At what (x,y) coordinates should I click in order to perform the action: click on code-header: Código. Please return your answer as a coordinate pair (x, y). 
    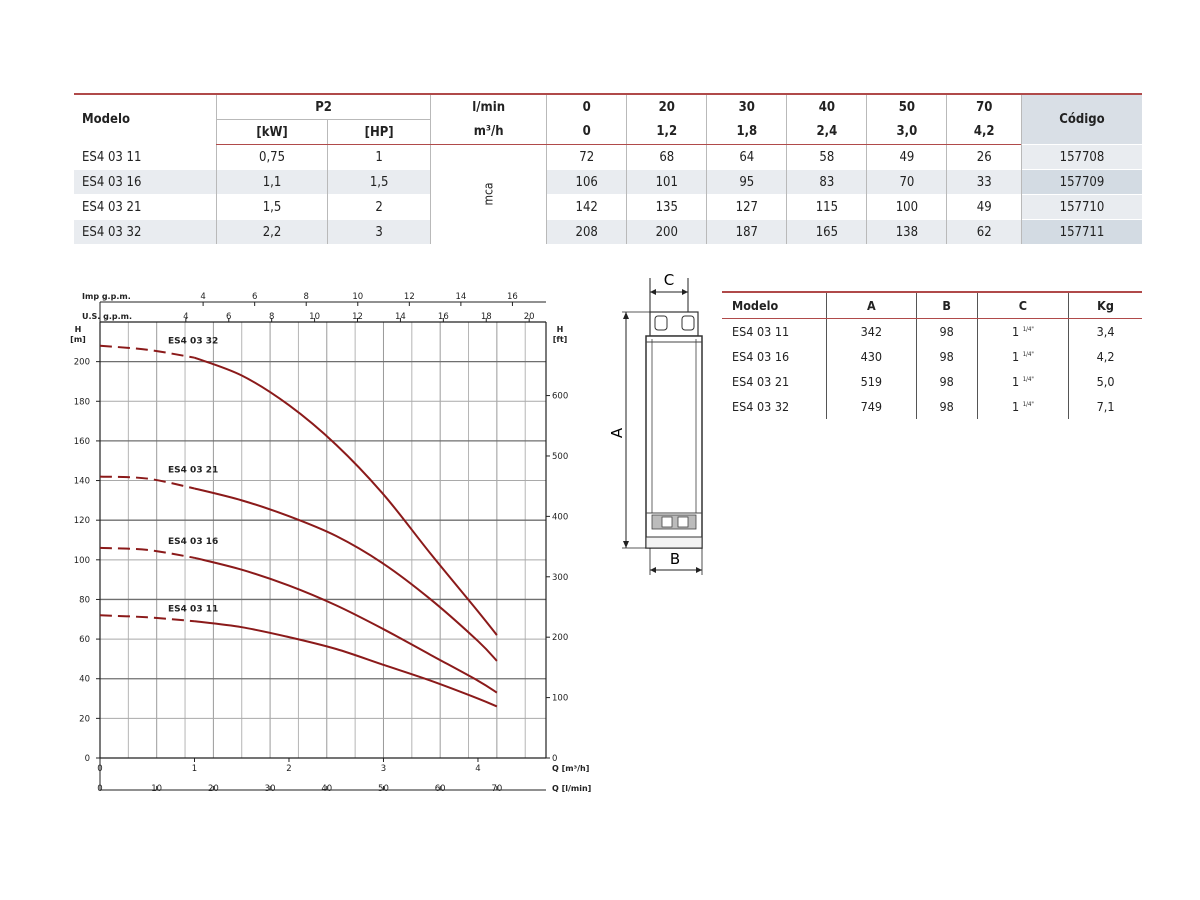
    Looking at the image, I should click on (1081, 119).